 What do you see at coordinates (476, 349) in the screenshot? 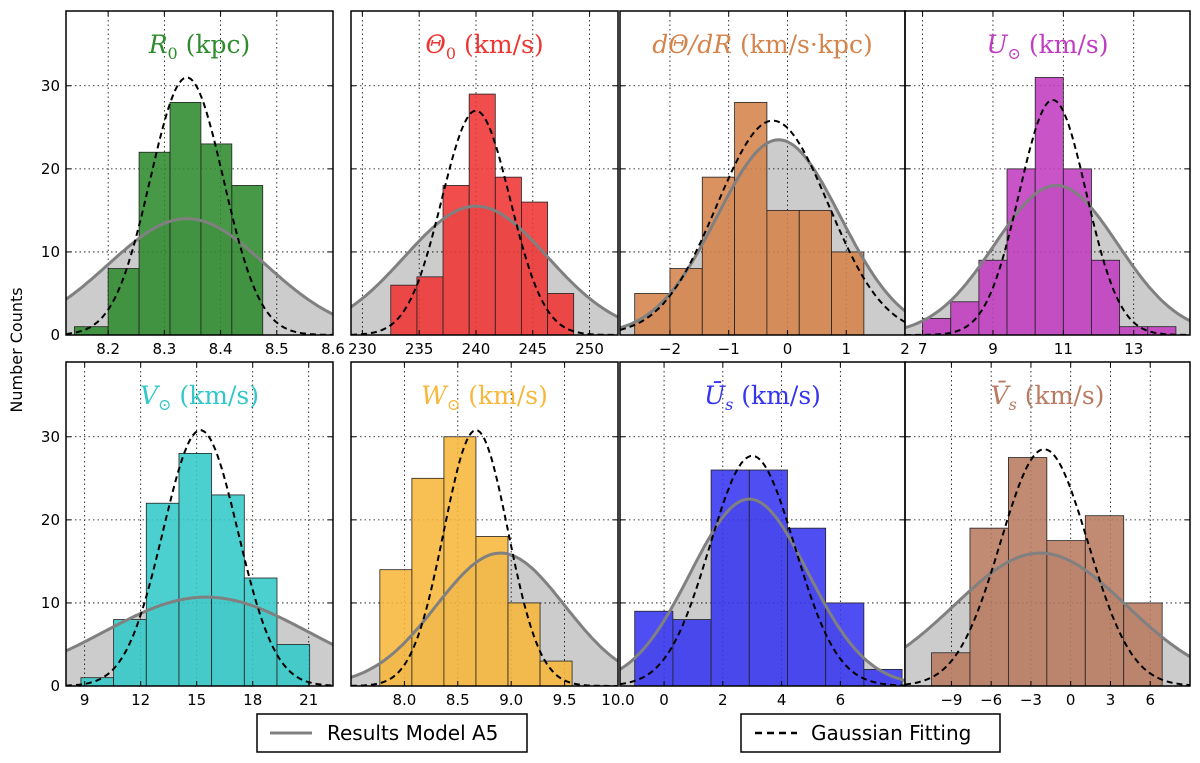
I see `x-tick-label: 240` at bounding box center [476, 349].